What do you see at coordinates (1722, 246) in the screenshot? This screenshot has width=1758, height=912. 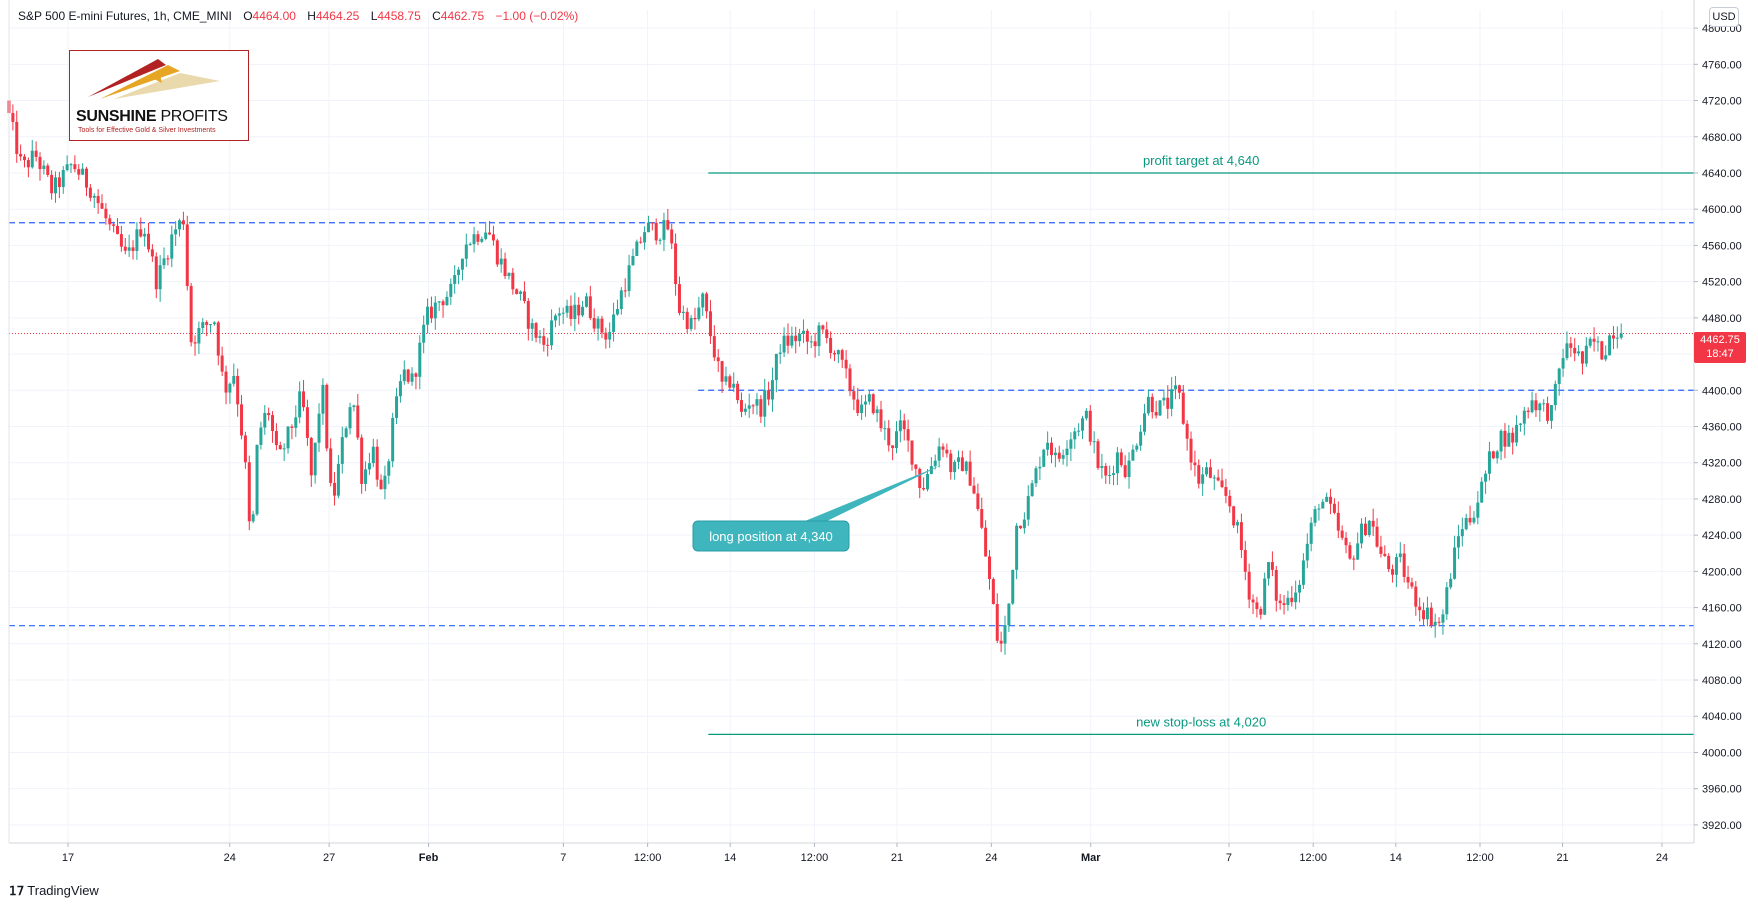 I see `y-tick-label: 4560.00` at bounding box center [1722, 246].